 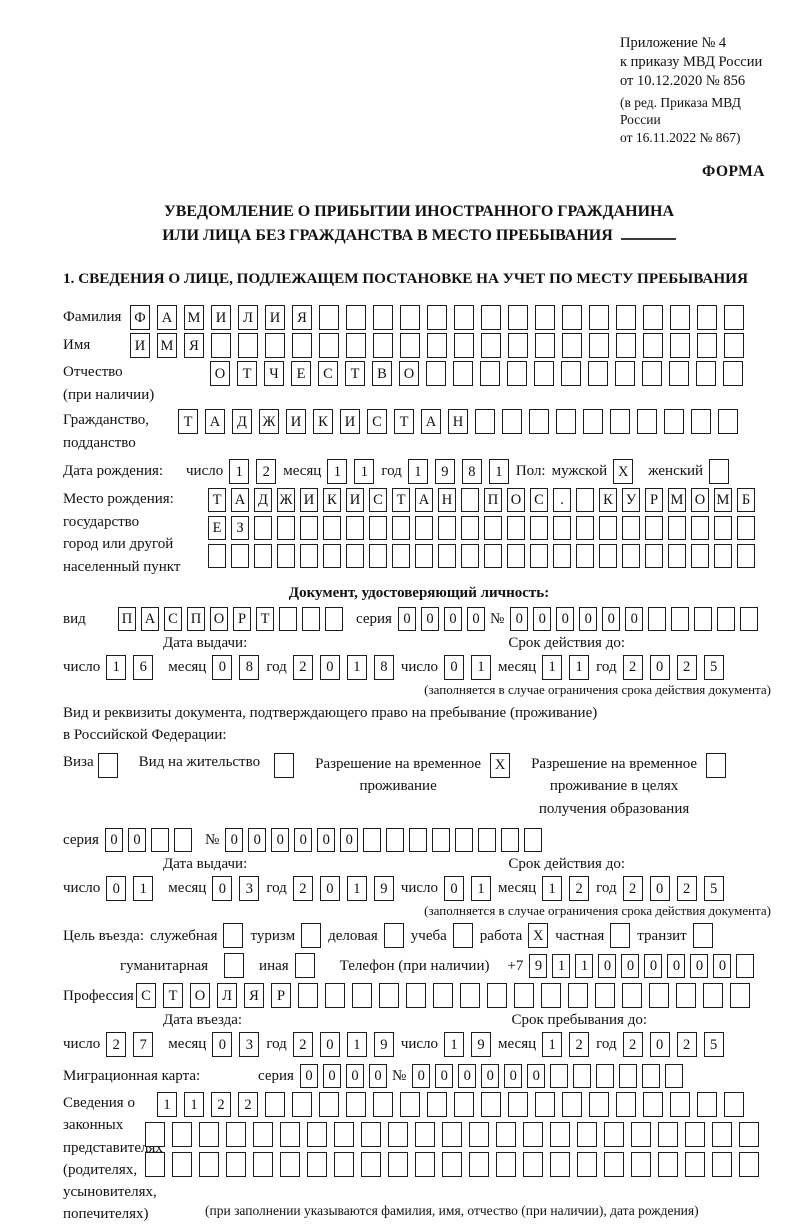 I want to click on form-cell: Р, so click(x=281, y=996).